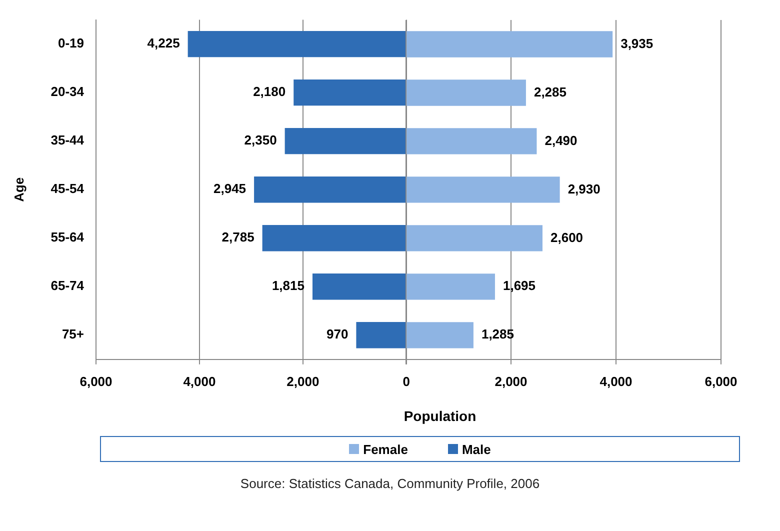  I want to click on data-label: 2,350, so click(260, 140).